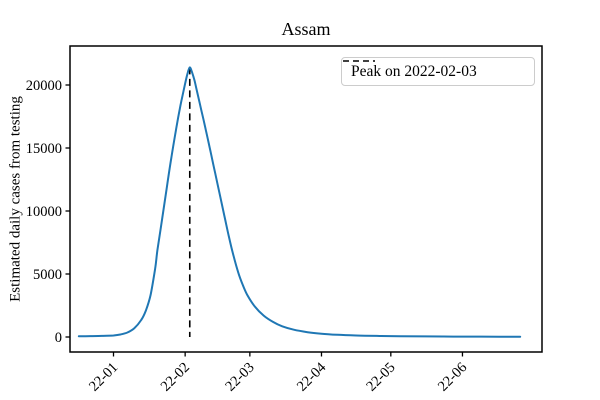  Describe the element at coordinates (44, 86) in the screenshot. I see `y-tick-label: 20000` at that location.